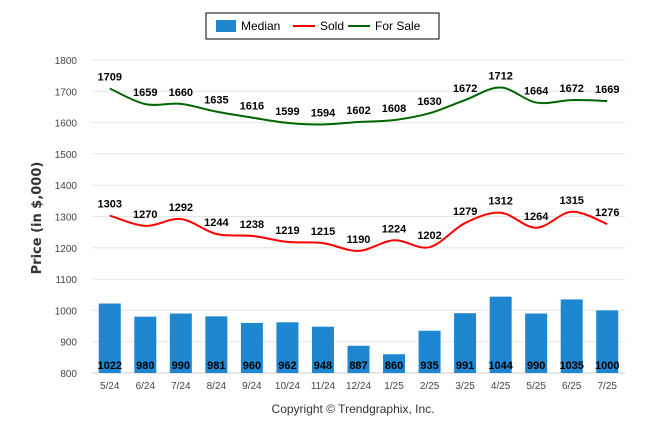 Image resolution: width=646 pixels, height=434 pixels. Describe the element at coordinates (536, 217) in the screenshot. I see `sold-value-label: 1264` at that location.